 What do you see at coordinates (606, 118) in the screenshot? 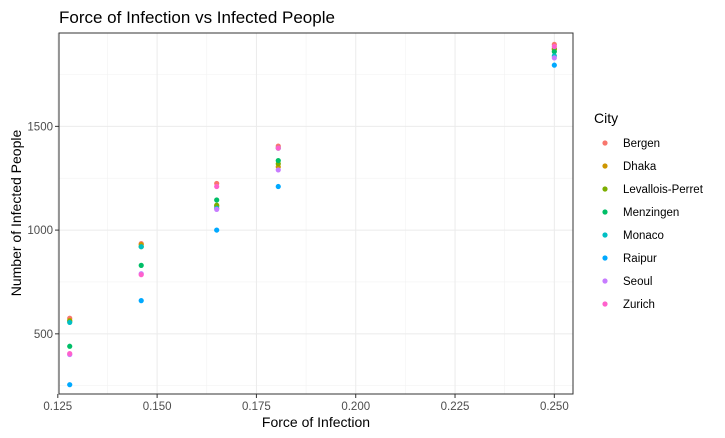
I see `legend-title: City` at bounding box center [606, 118].